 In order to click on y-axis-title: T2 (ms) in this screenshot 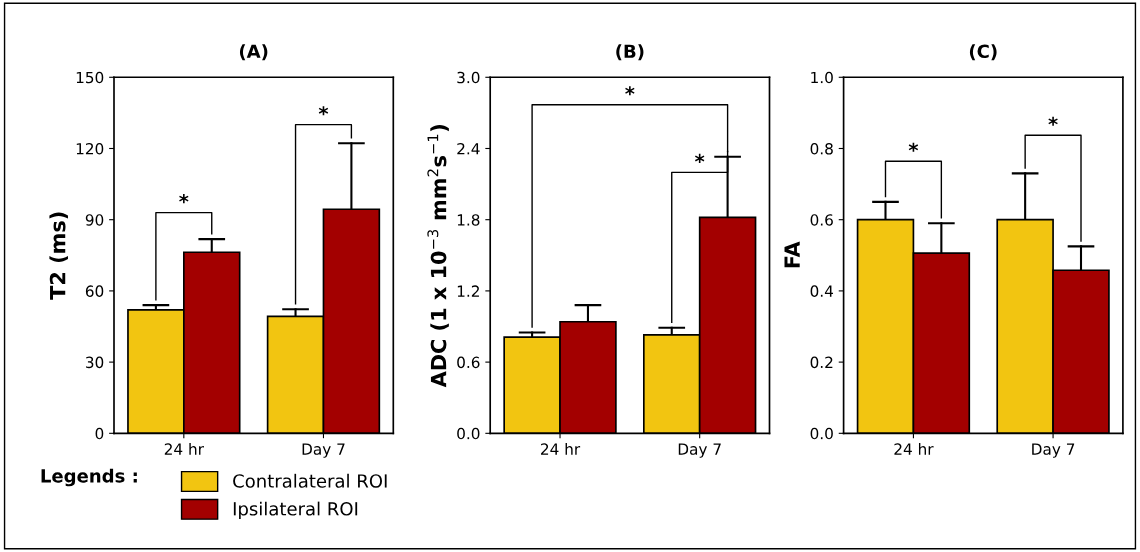, I will do `click(58, 256)`.